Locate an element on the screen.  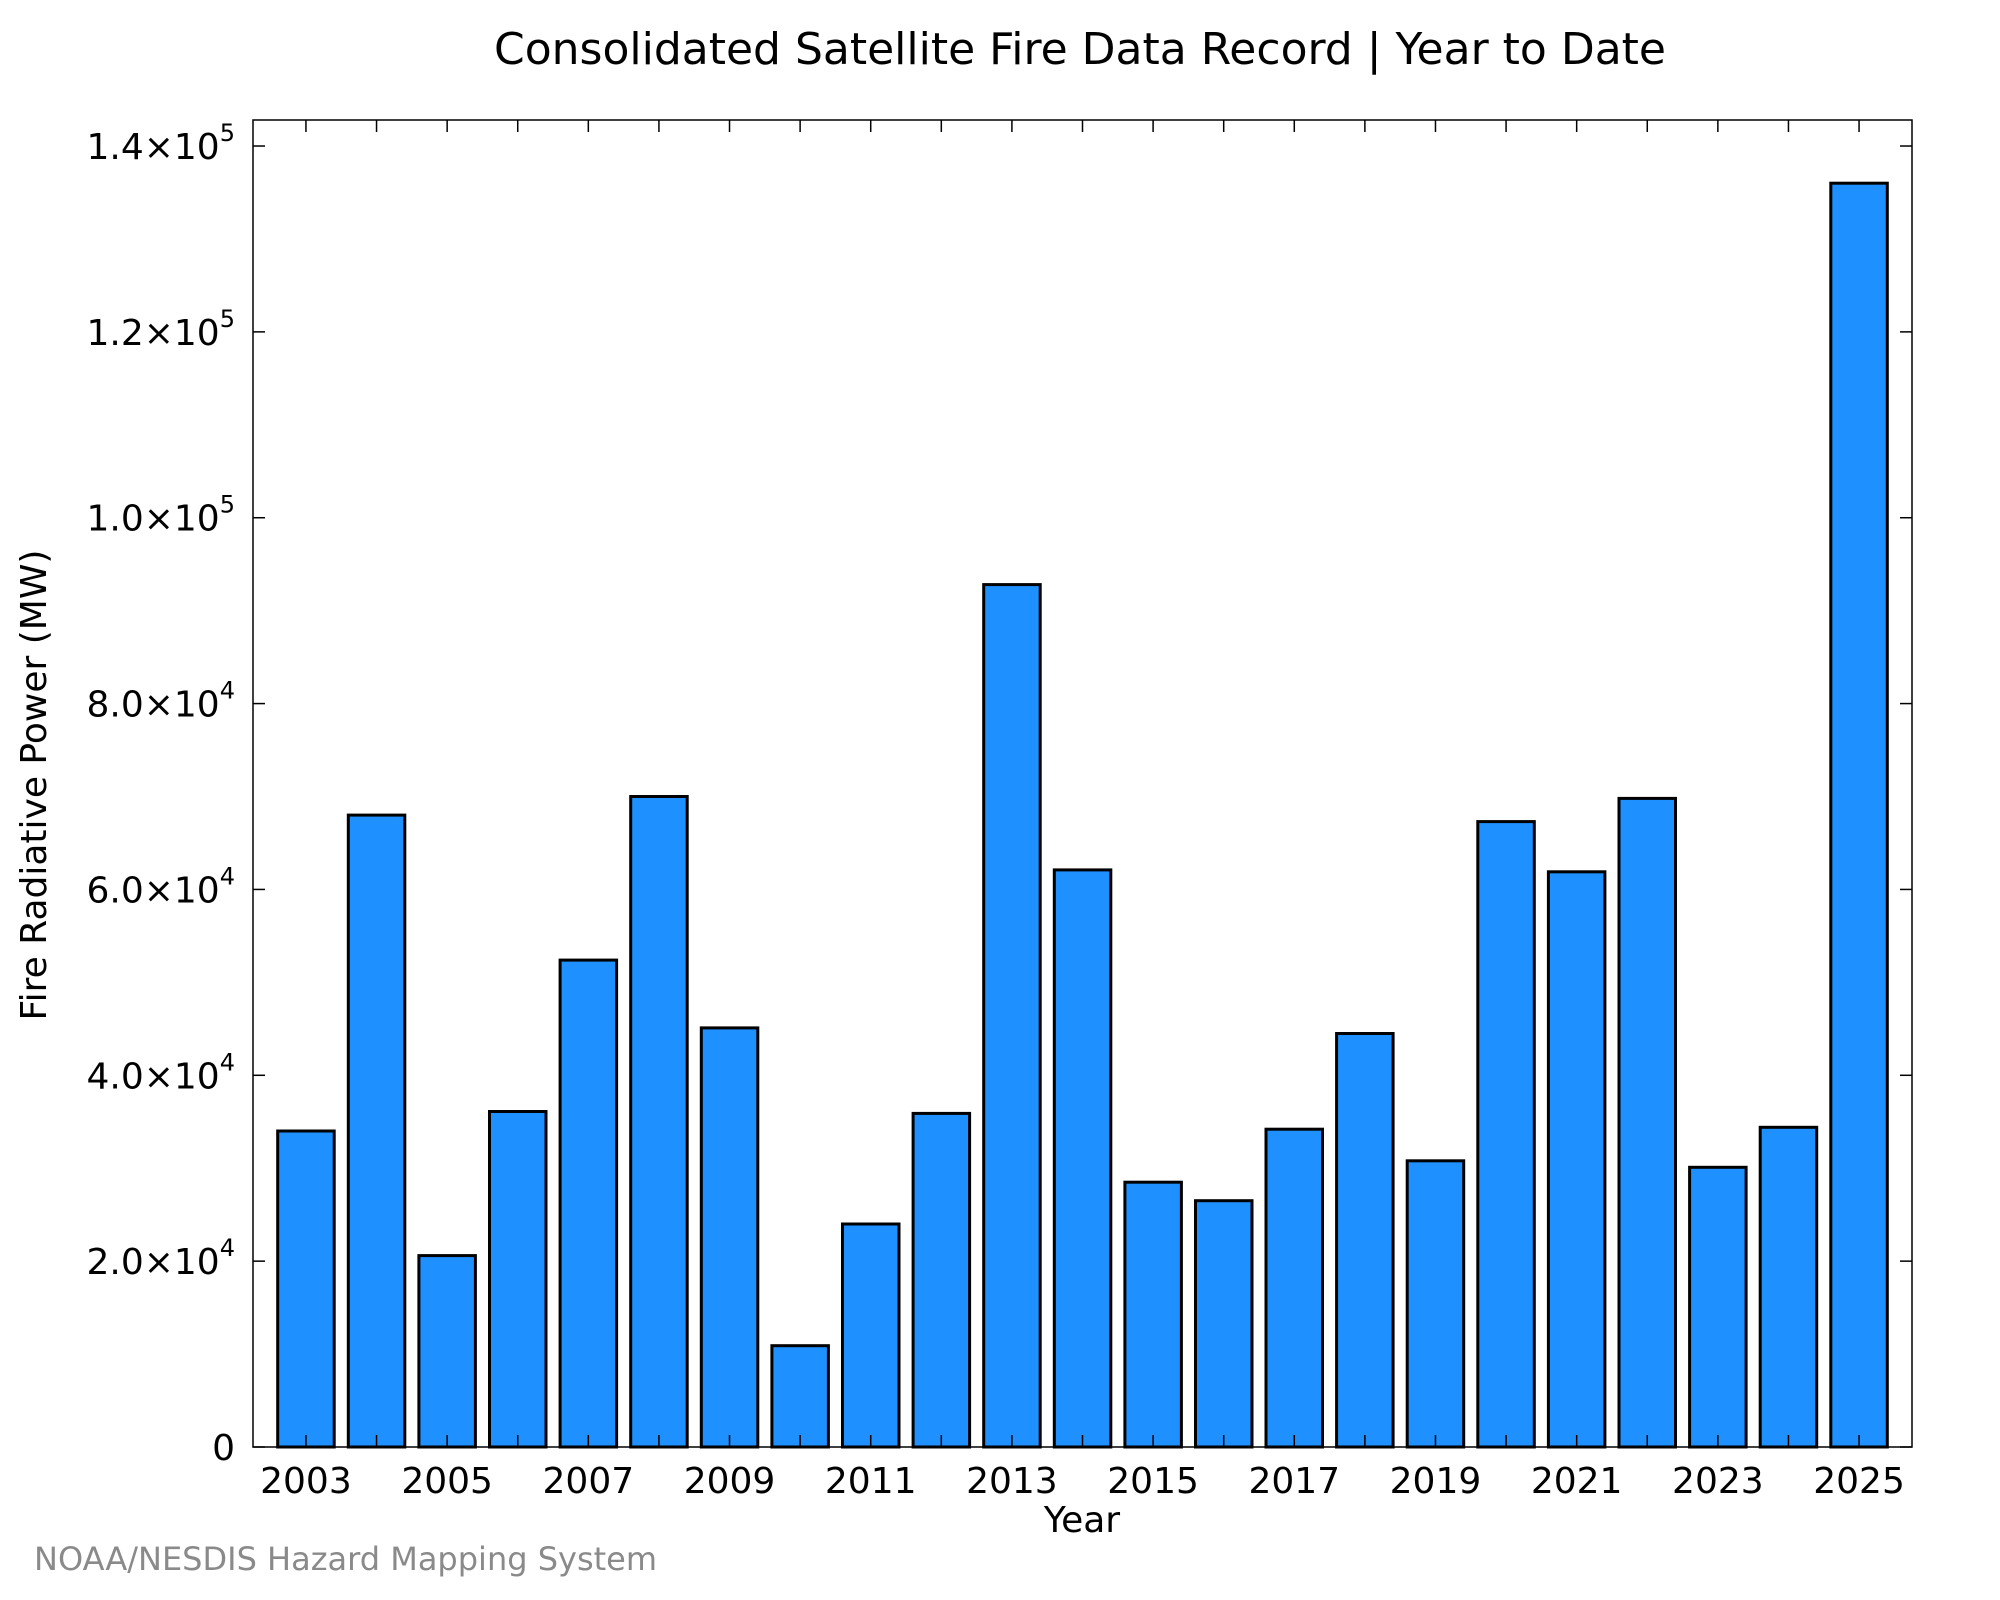
bar-2006 is located at coordinates (518, 1279).